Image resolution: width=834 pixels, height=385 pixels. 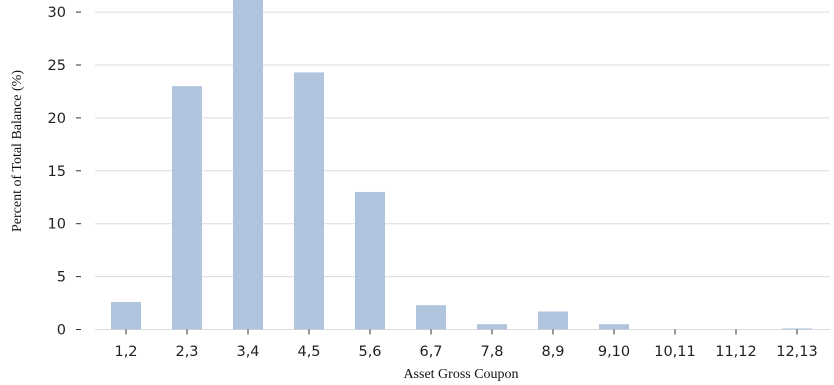 I want to click on x-tick-label-11-12: 11,12, so click(x=736, y=352).